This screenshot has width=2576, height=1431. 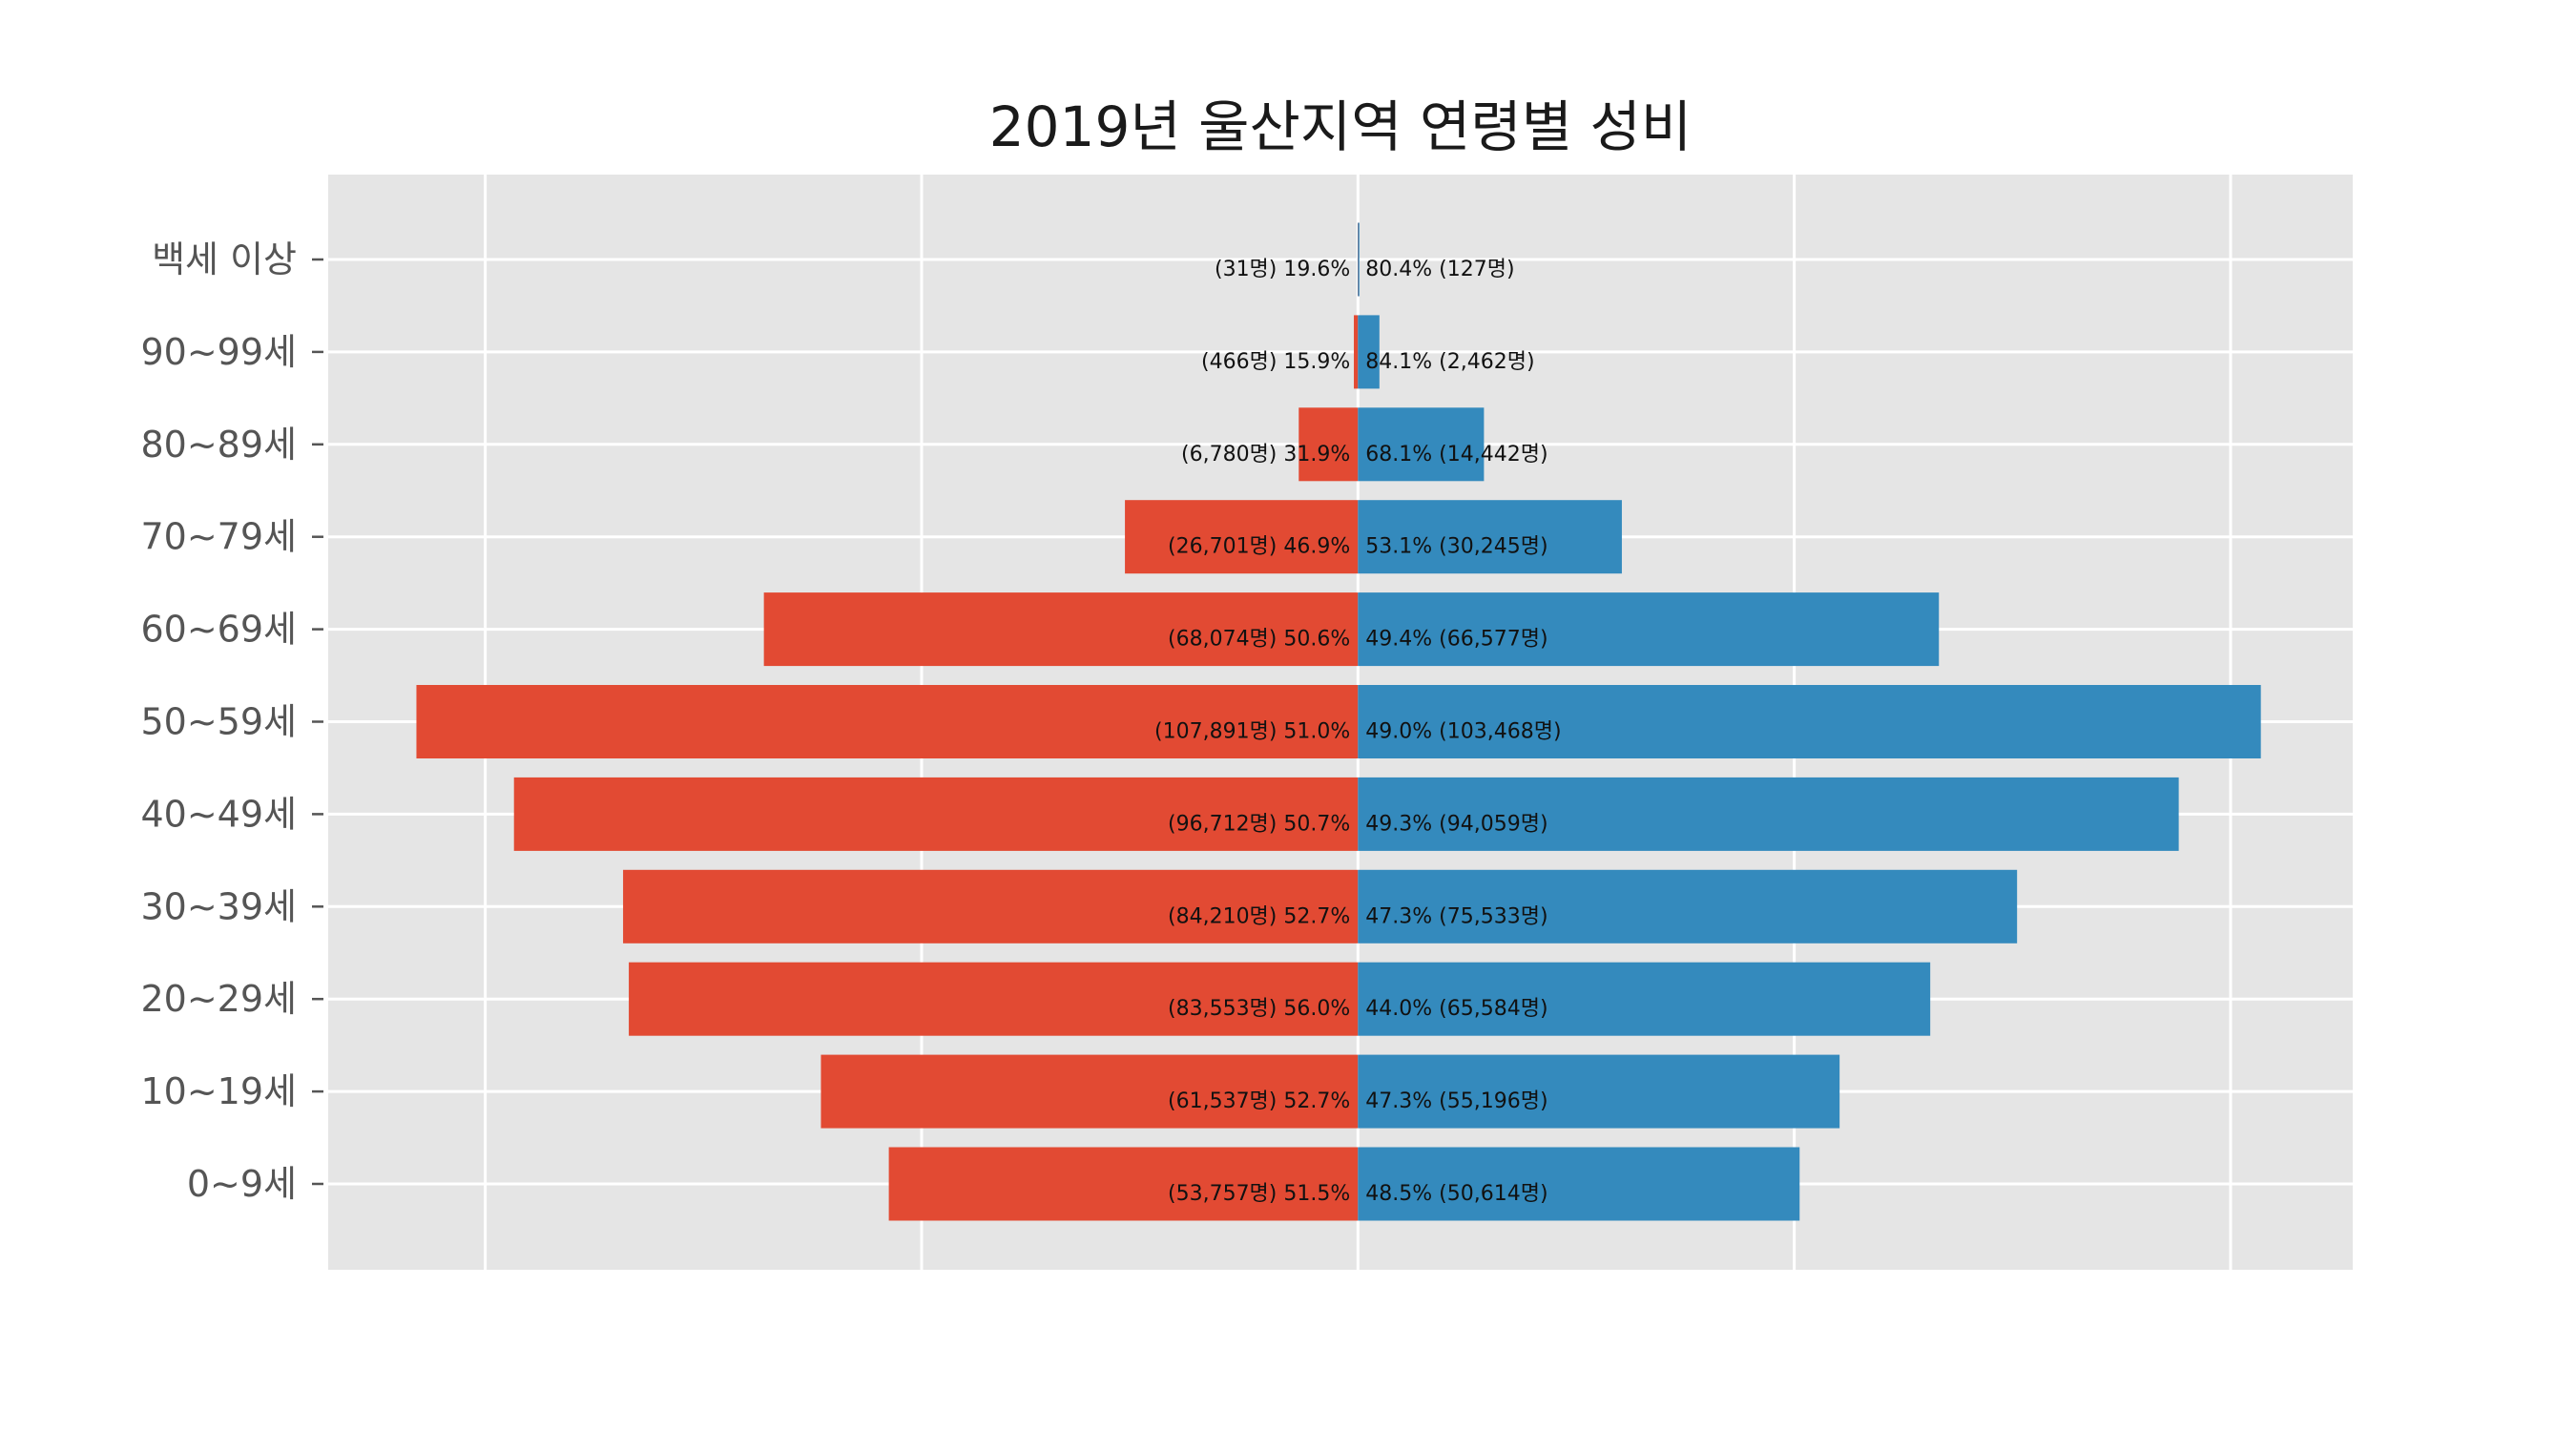 I want to click on bar-label-right: 53.1% (30,245명), so click(x=1456, y=547).